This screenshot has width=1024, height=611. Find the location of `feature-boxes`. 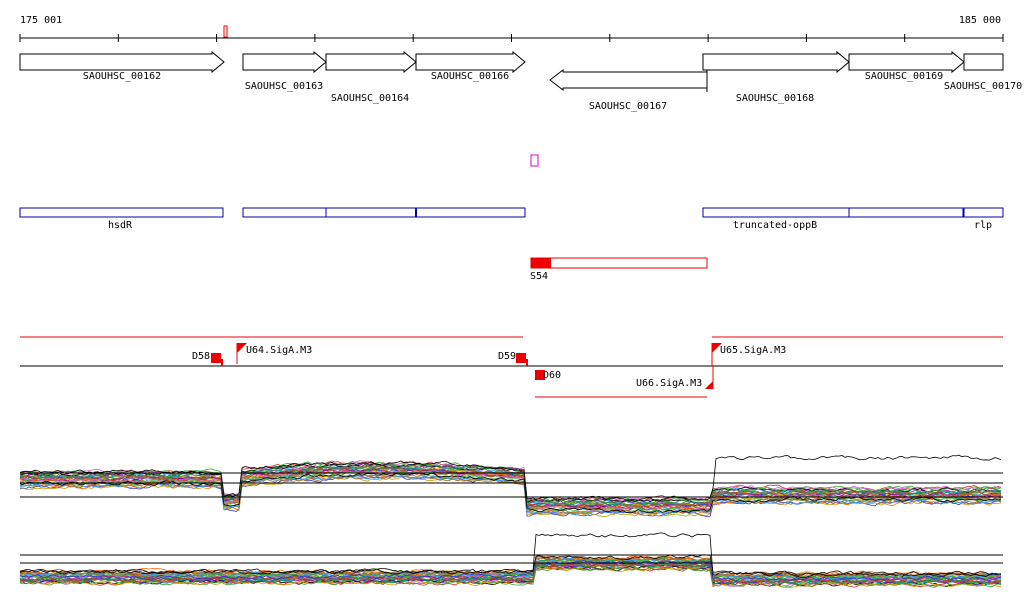

feature-boxes is located at coordinates (511, 212).